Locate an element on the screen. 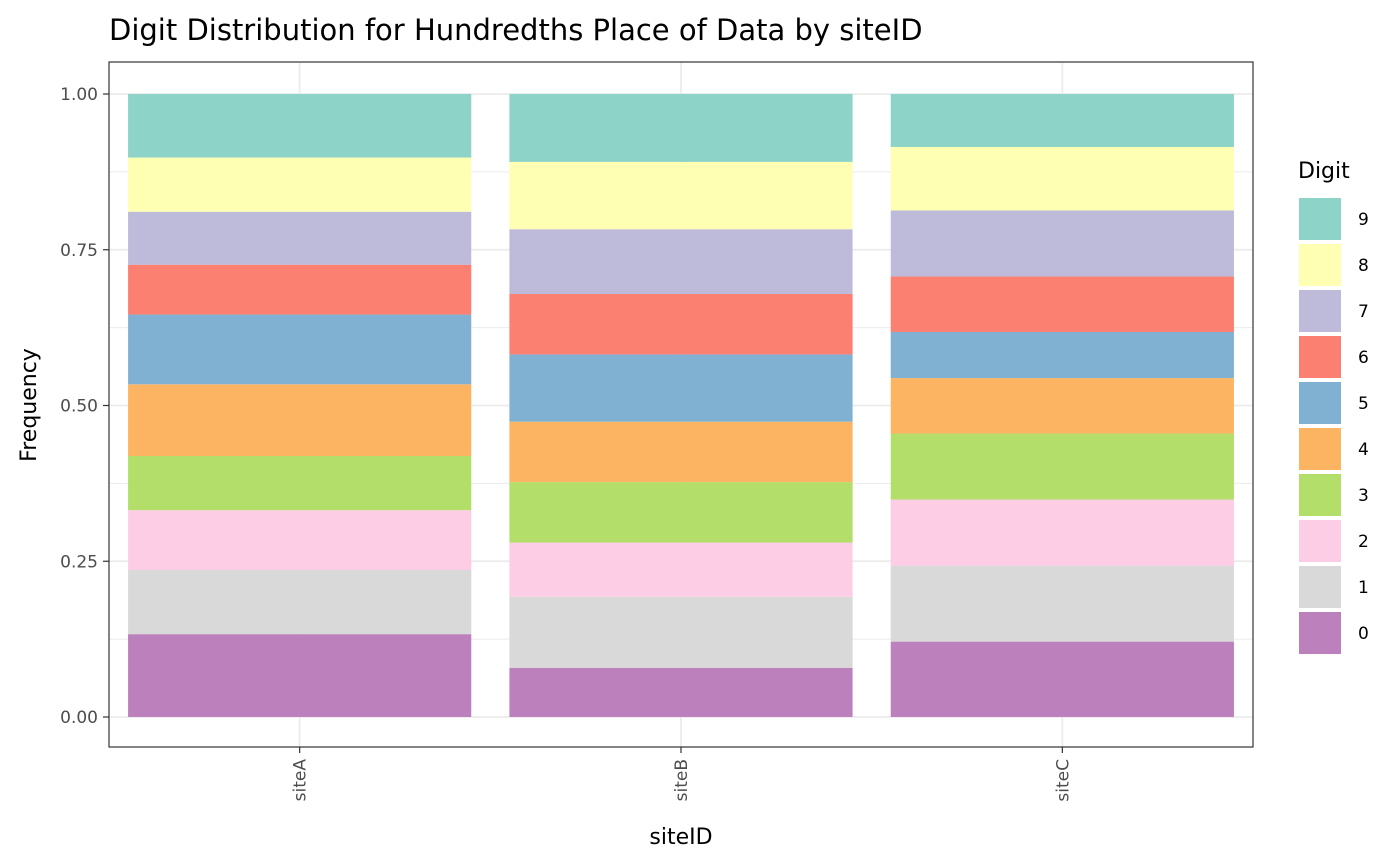 Image resolution: width=1400 pixels, height=866 pixels. x-tick-label: siteB is located at coordinates (682, 780).